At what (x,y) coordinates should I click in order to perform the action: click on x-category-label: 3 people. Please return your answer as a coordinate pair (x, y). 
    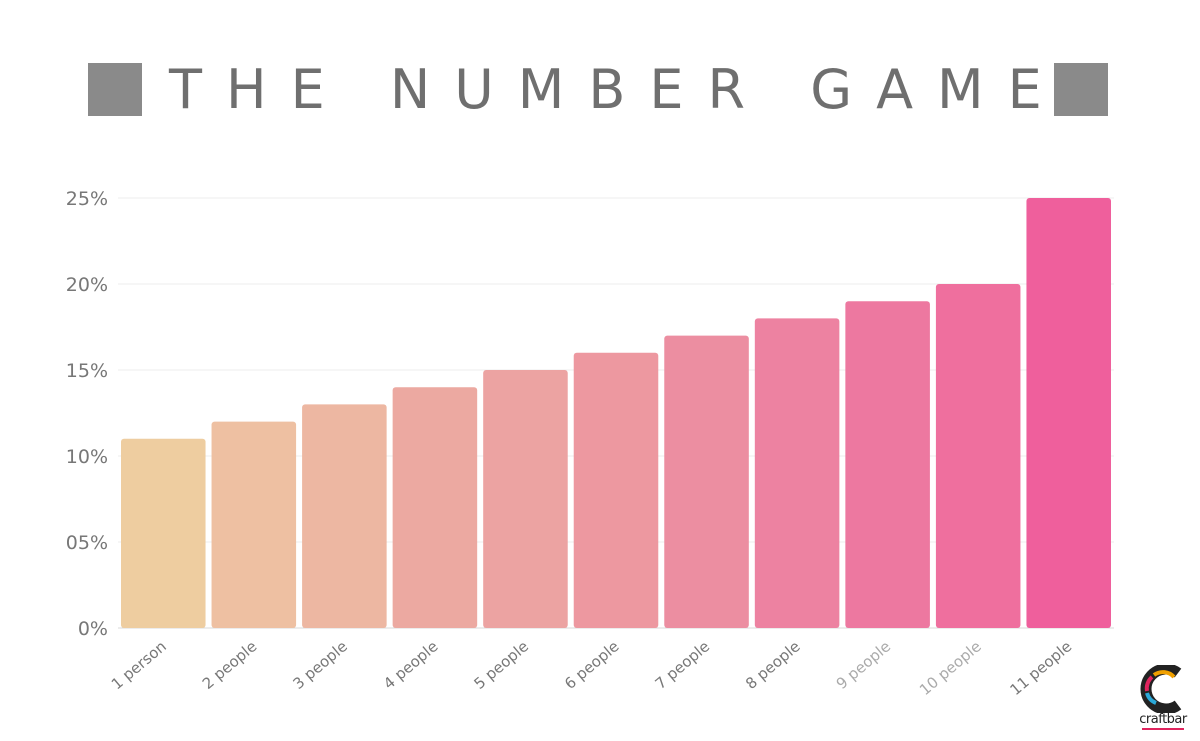
    Looking at the image, I should click on (319, 665).